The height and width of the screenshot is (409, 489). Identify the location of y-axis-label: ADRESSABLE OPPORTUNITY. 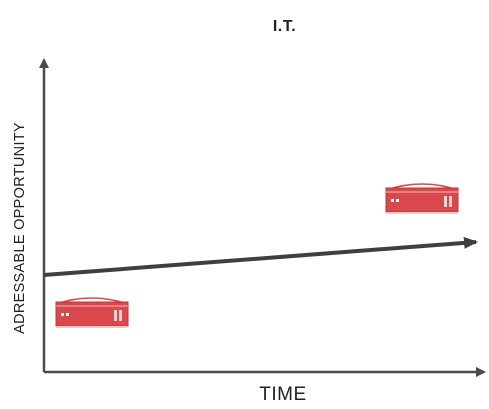
(20, 228).